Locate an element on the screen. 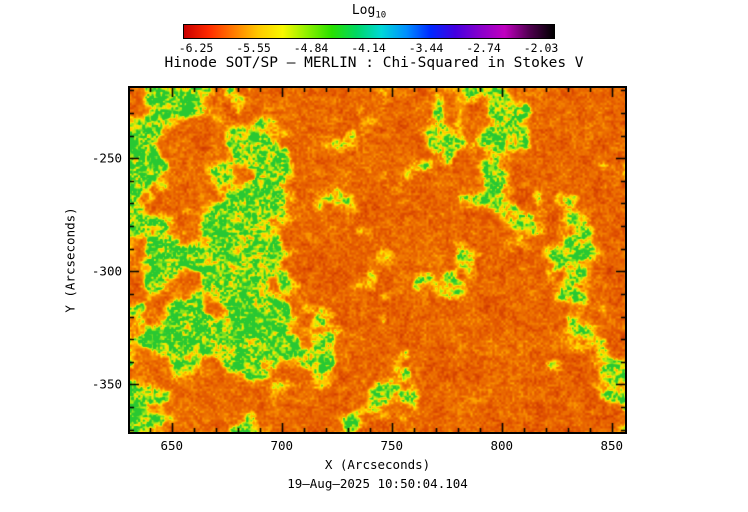 Image resolution: width=748 pixels, height=512 pixels. x-tick-label: 650 is located at coordinates (172, 445).